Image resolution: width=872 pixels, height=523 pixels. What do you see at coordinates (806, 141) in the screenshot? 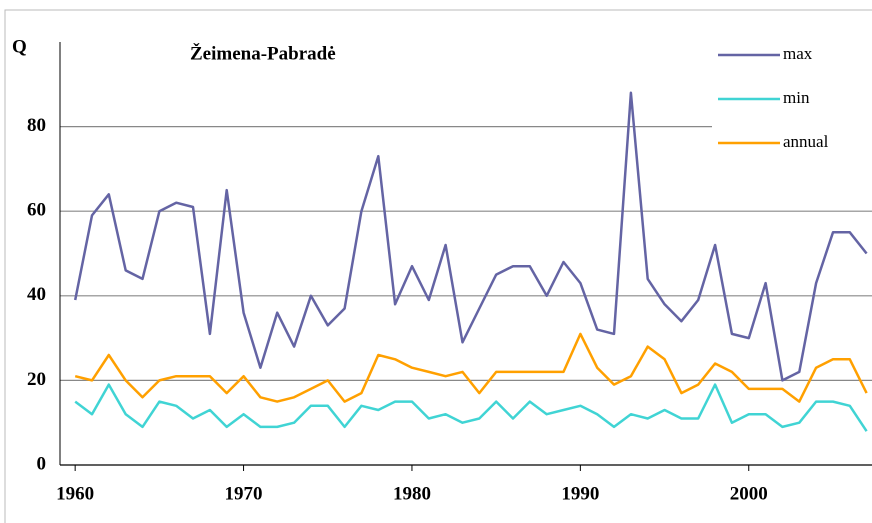
I see `legend-label: annual` at bounding box center [806, 141].